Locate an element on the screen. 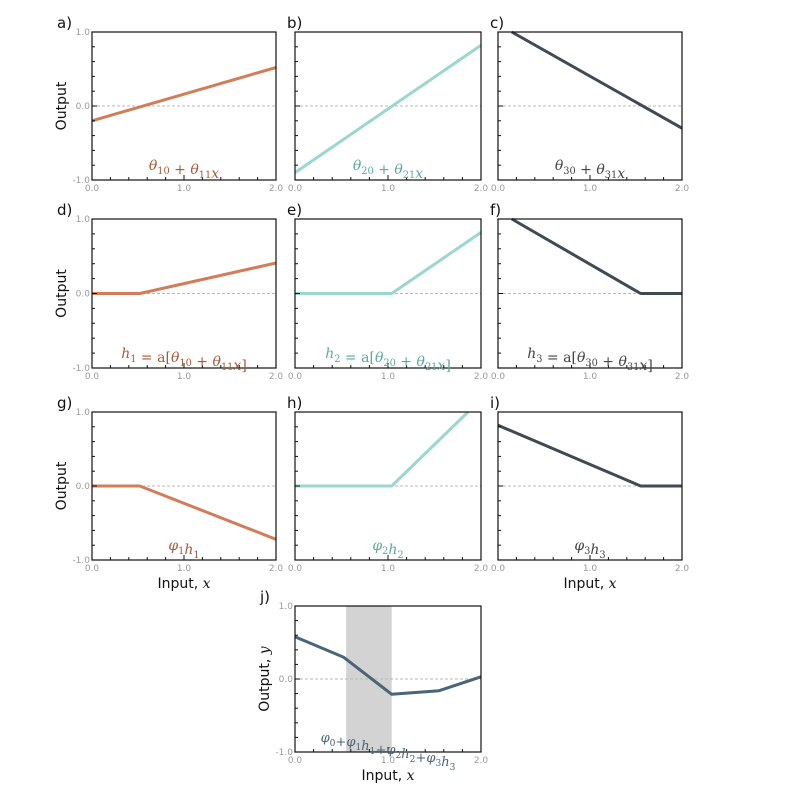 The image size is (800, 796). panel-label: c) is located at coordinates (497, 23).